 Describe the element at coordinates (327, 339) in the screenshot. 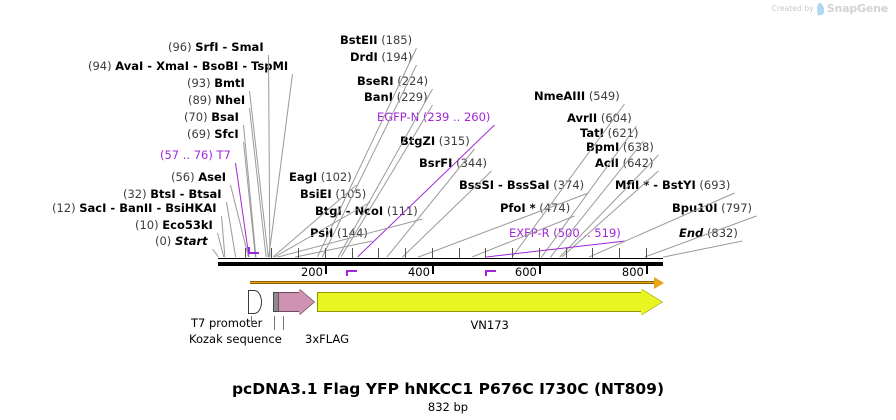

I see `feature-caption-3xflag: 3xFLAG` at that location.